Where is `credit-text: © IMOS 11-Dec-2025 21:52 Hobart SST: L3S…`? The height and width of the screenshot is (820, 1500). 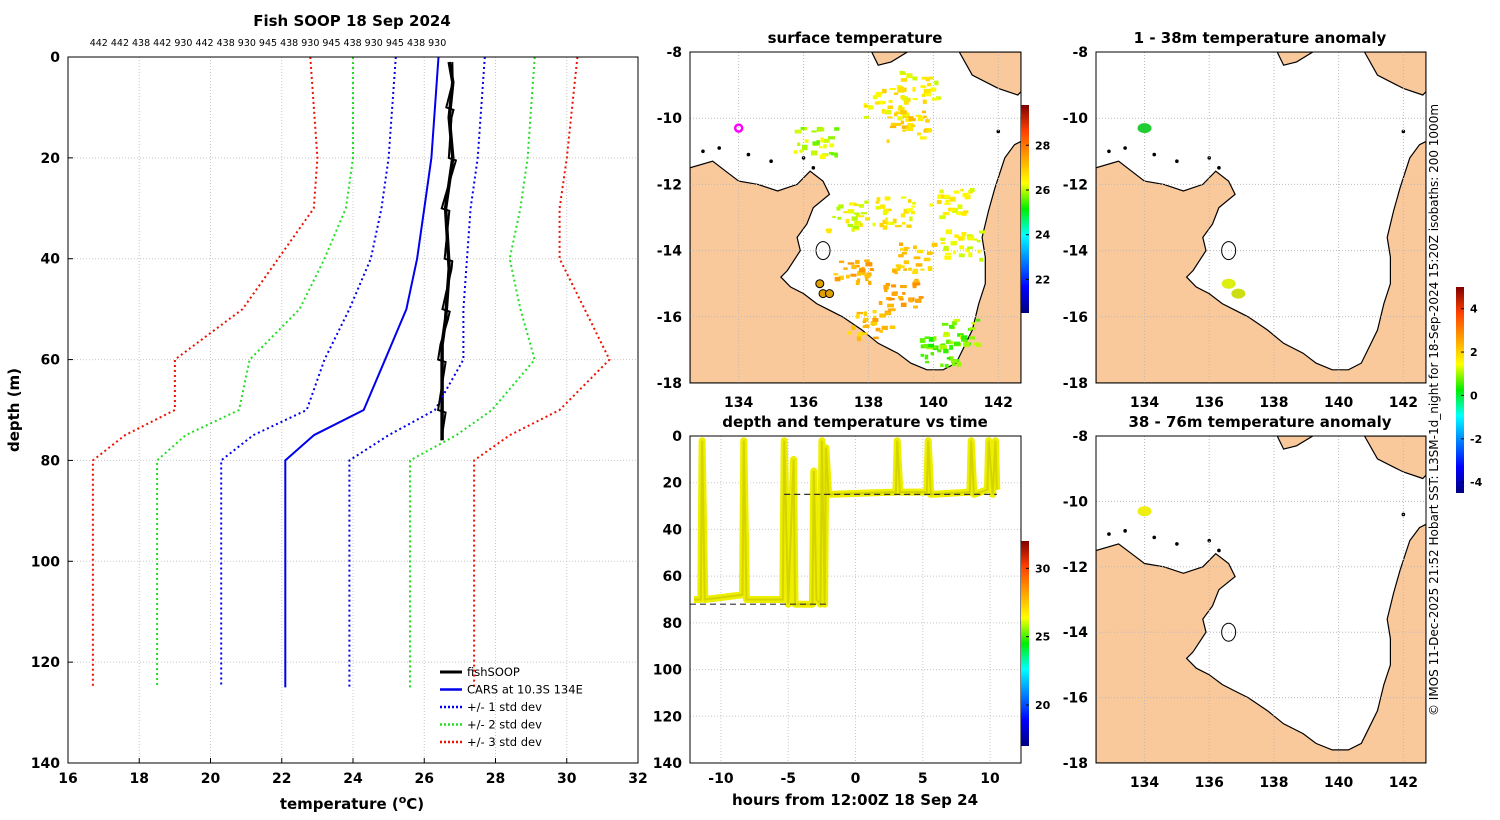 credit-text: © IMOS 11-Dec-2025 21:52 Hobart SST: L3S… is located at coordinates (1434, 410).